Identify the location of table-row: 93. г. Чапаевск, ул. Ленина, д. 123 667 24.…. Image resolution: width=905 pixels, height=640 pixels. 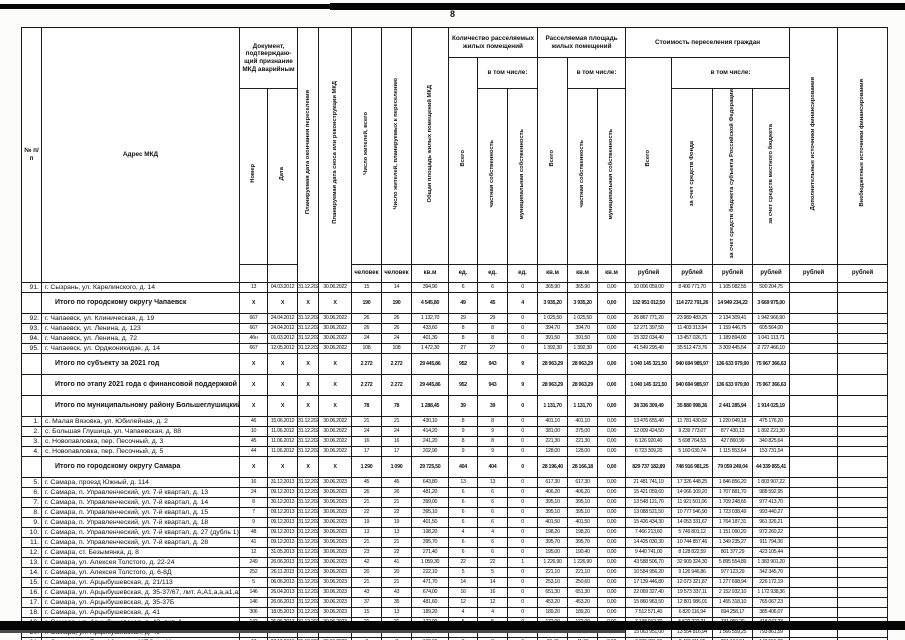
(455, 328).